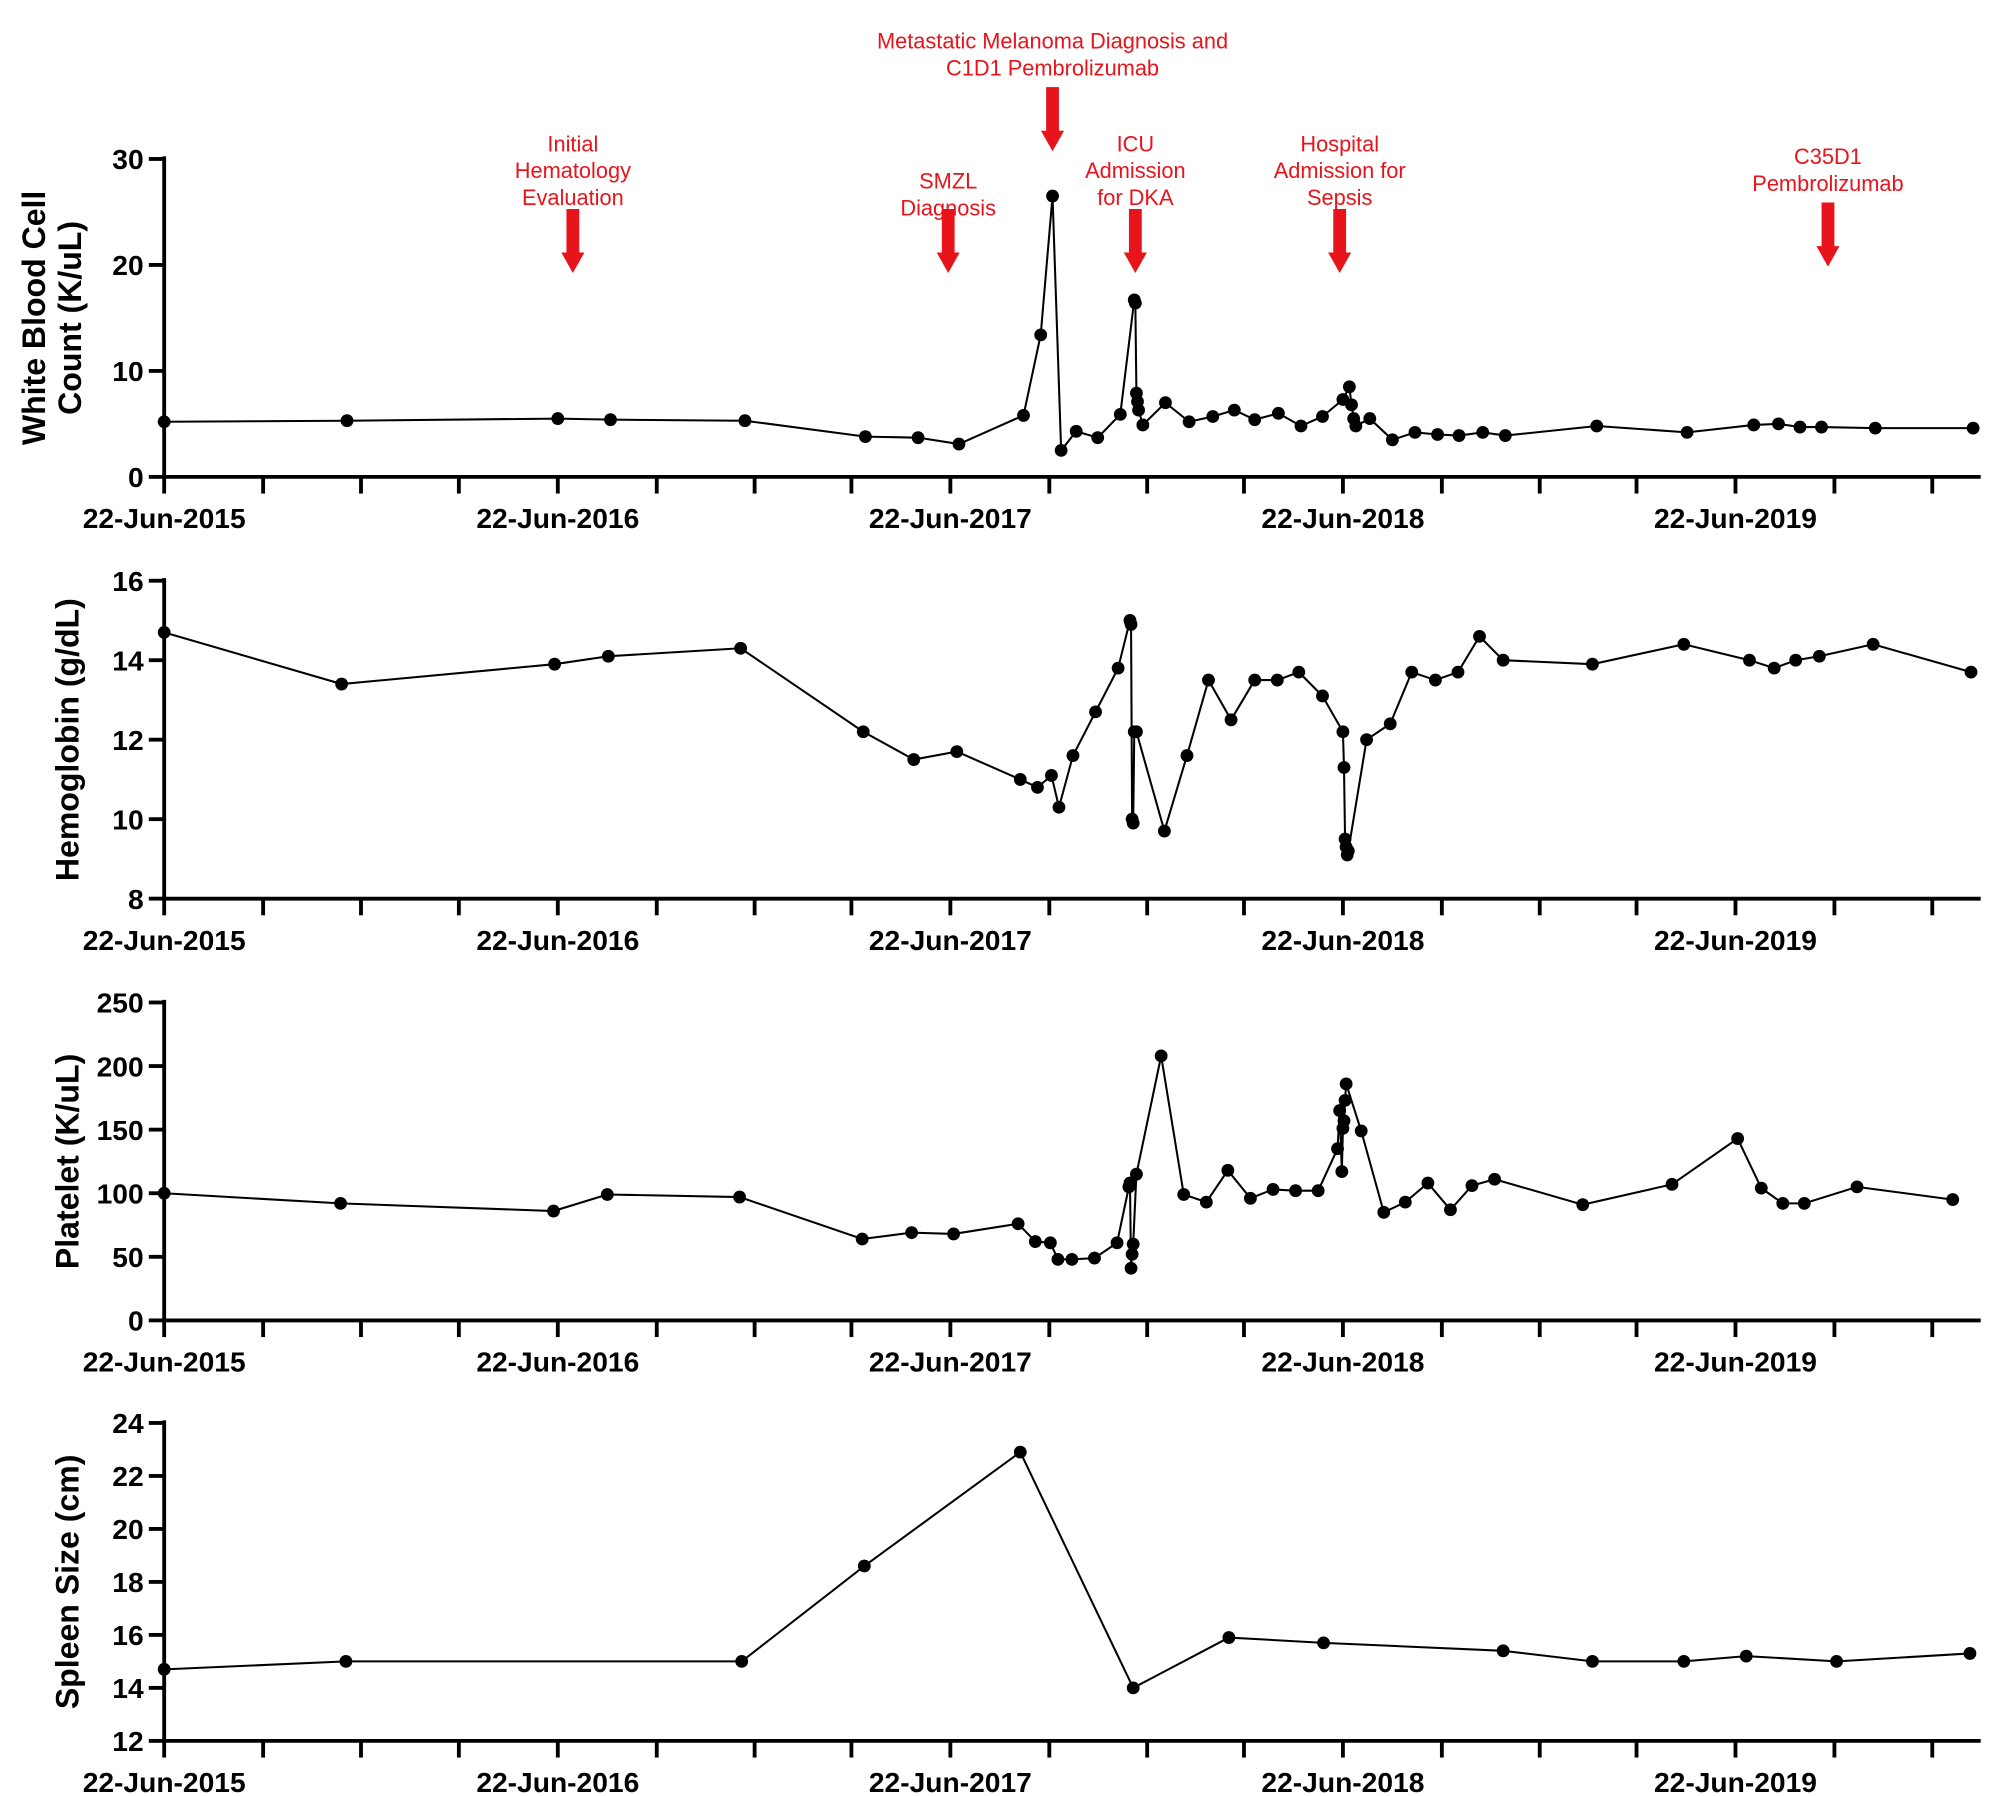  I want to click on x-tick-label: 22-Jun-2016, so click(557, 1781).